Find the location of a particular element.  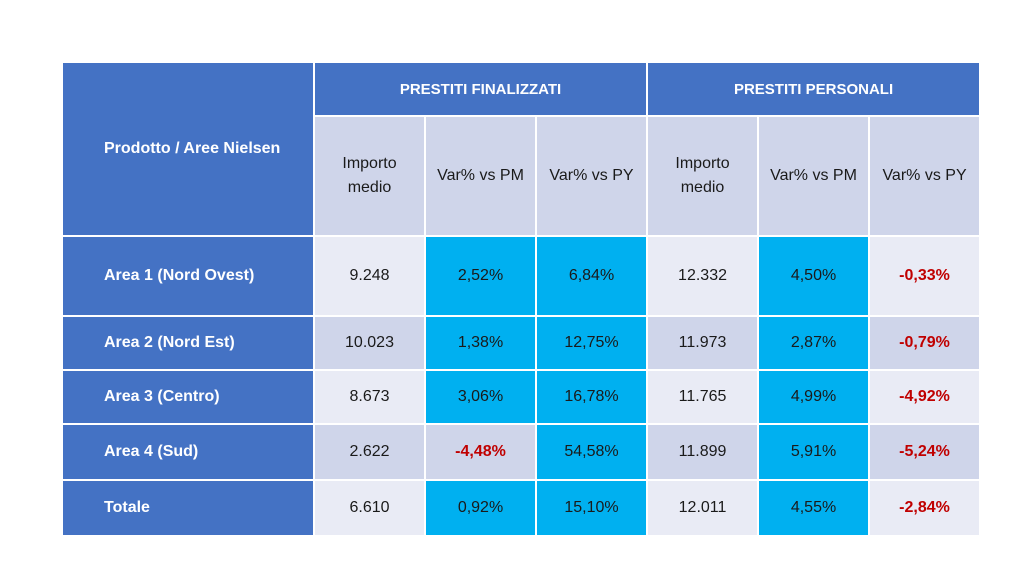

table-cell: 9.248 is located at coordinates (369, 276).